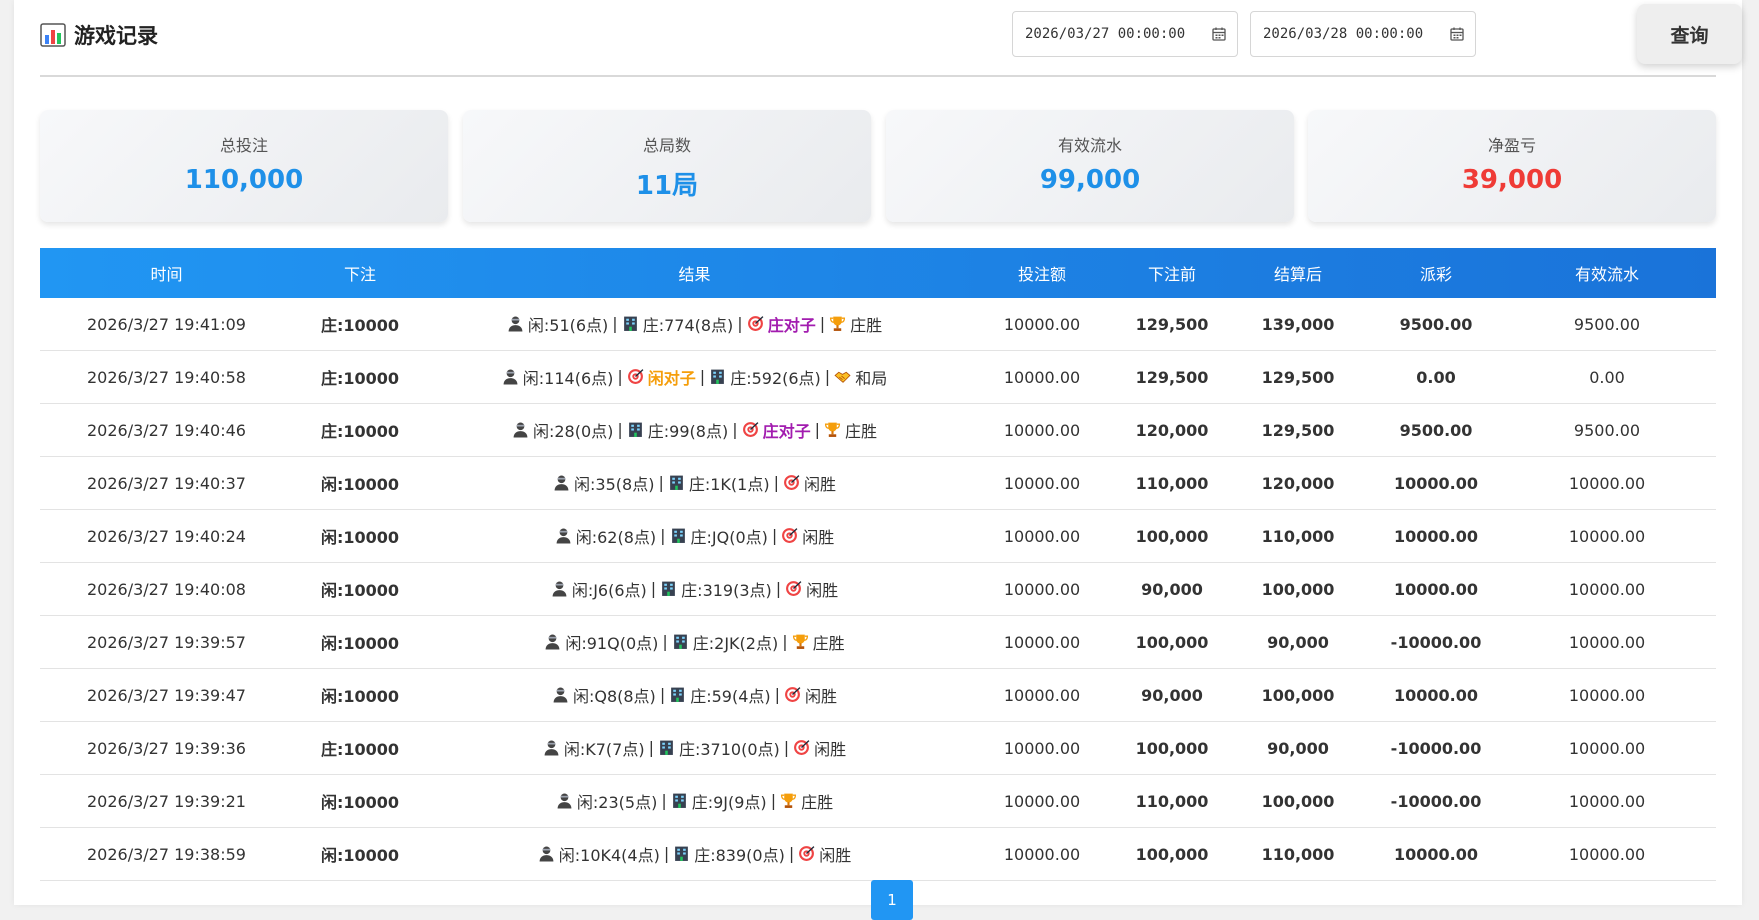 The image size is (1759, 920). Describe the element at coordinates (1689, 34) in the screenshot. I see `query-button: 查询` at that location.